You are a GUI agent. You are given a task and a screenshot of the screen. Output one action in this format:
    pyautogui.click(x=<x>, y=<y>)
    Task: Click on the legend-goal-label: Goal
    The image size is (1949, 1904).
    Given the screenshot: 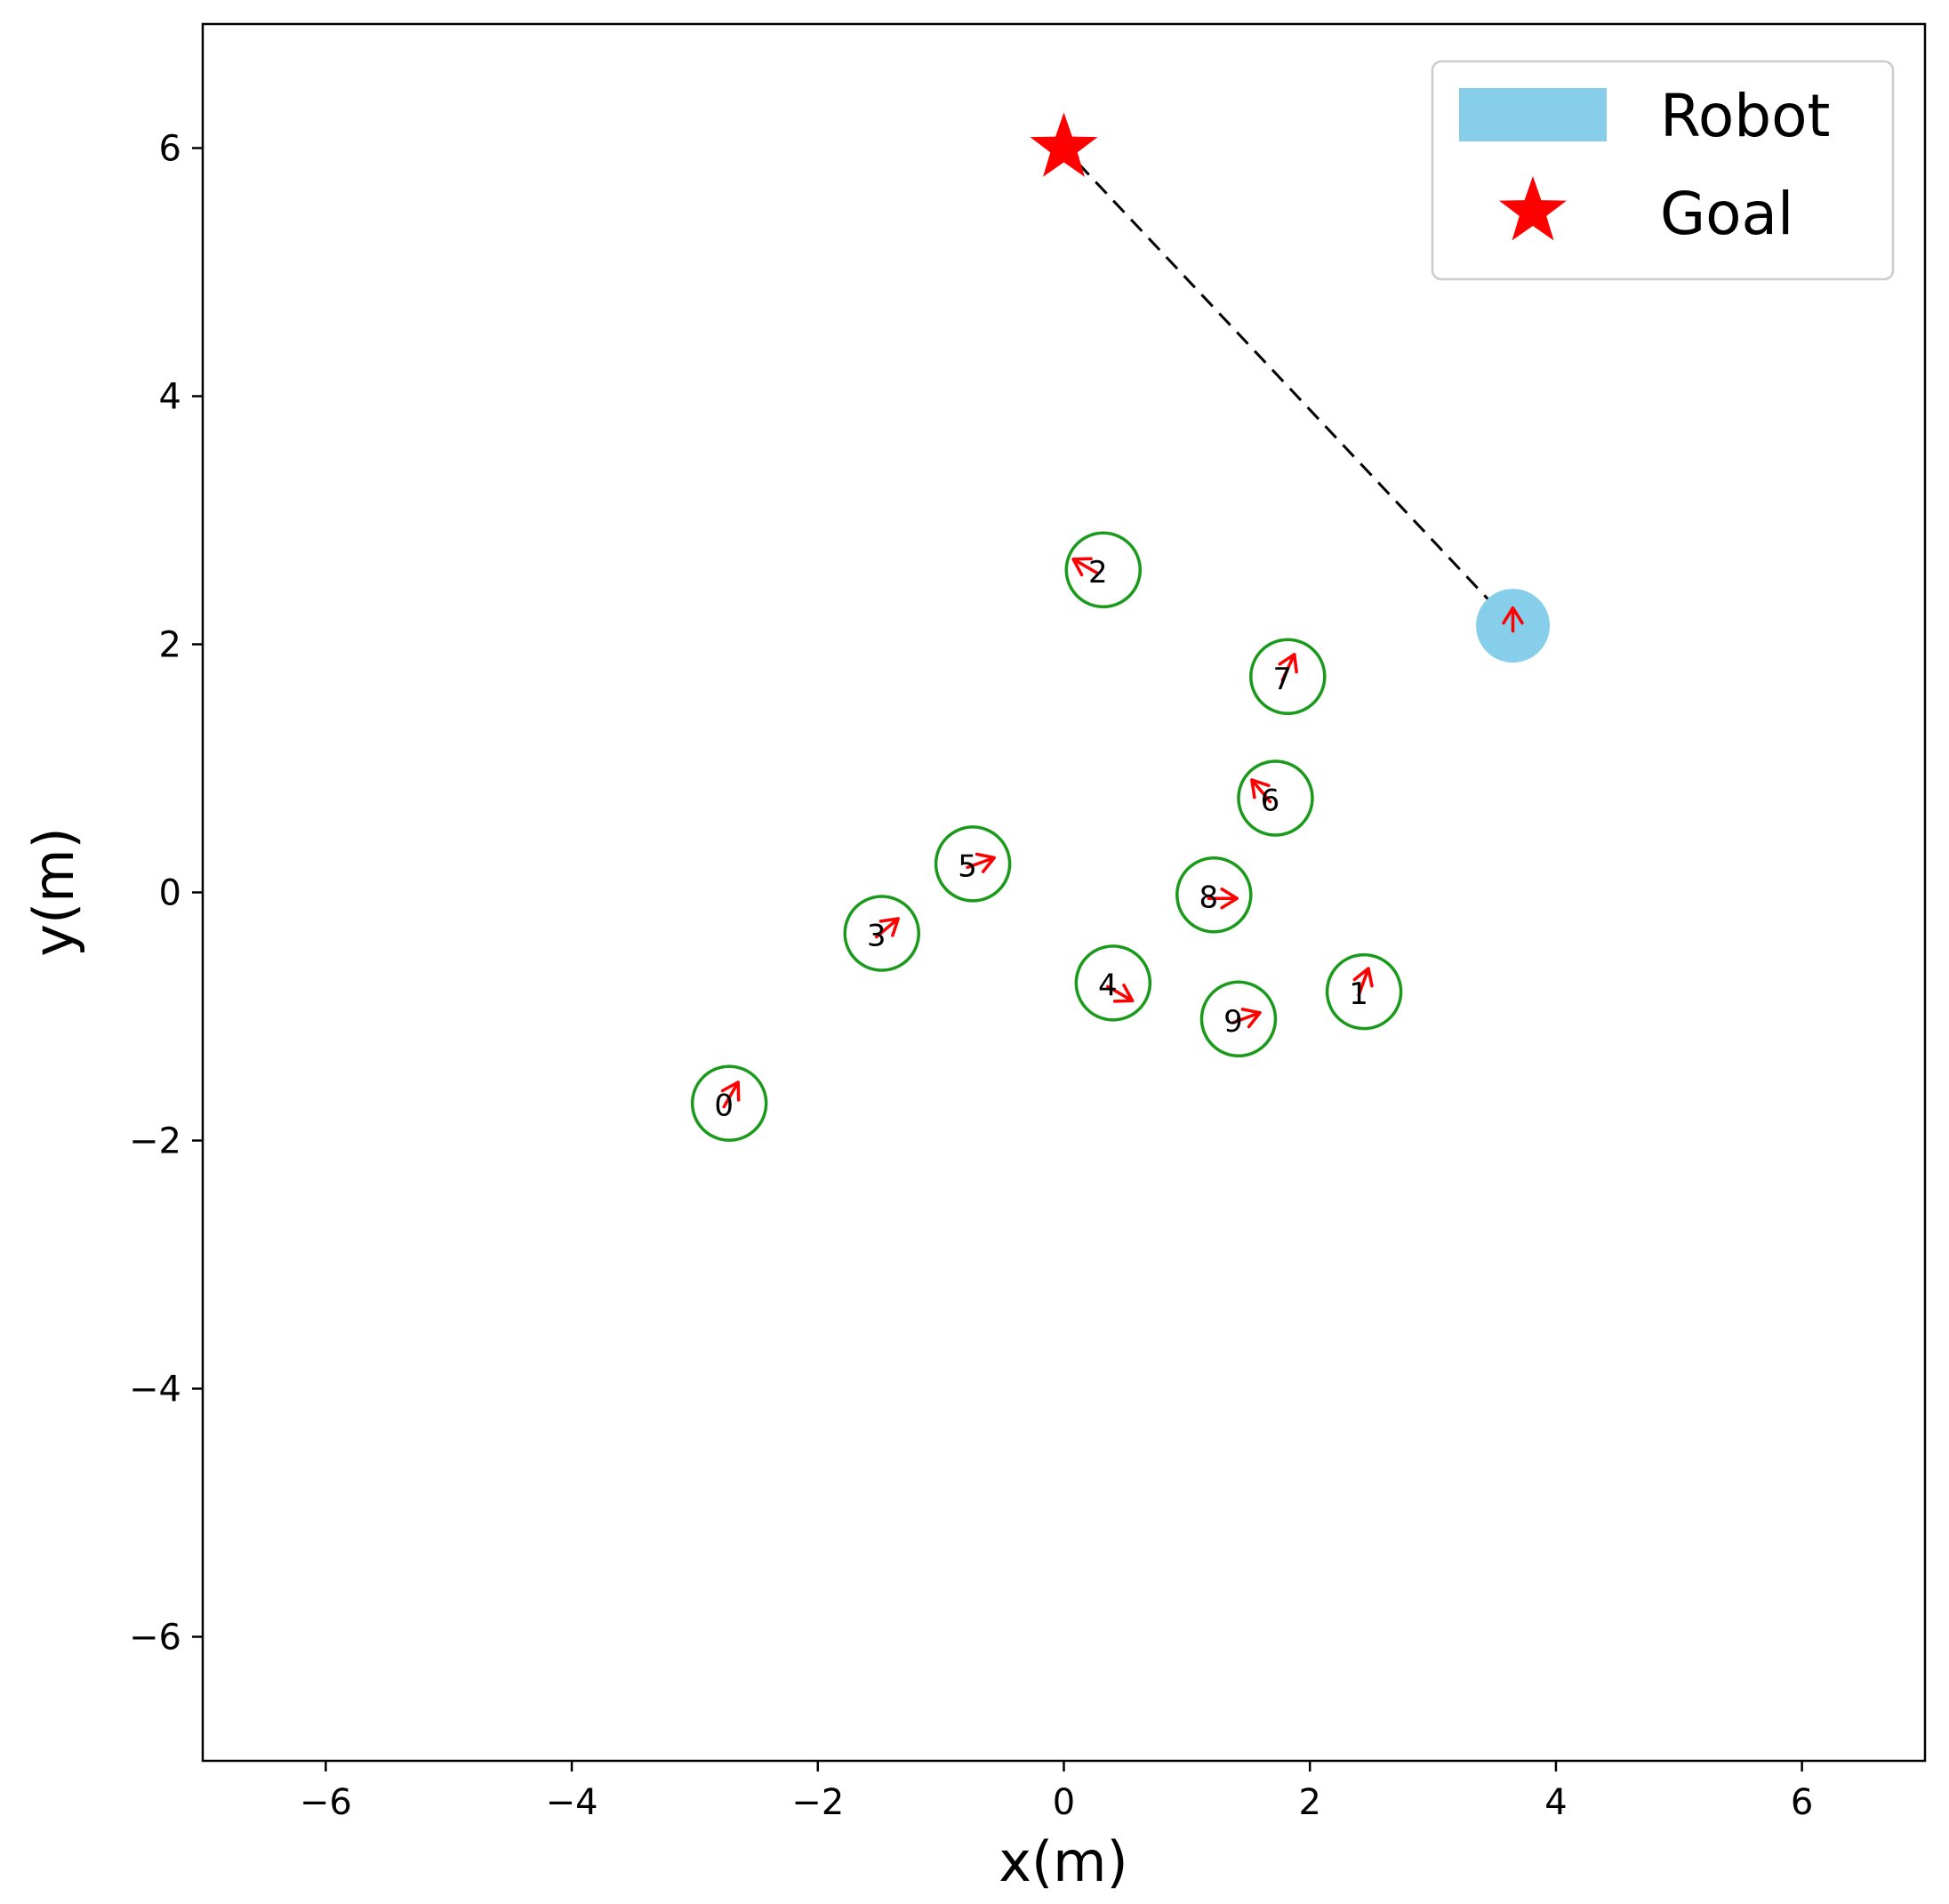 What is the action you would take?
    pyautogui.click(x=1727, y=214)
    